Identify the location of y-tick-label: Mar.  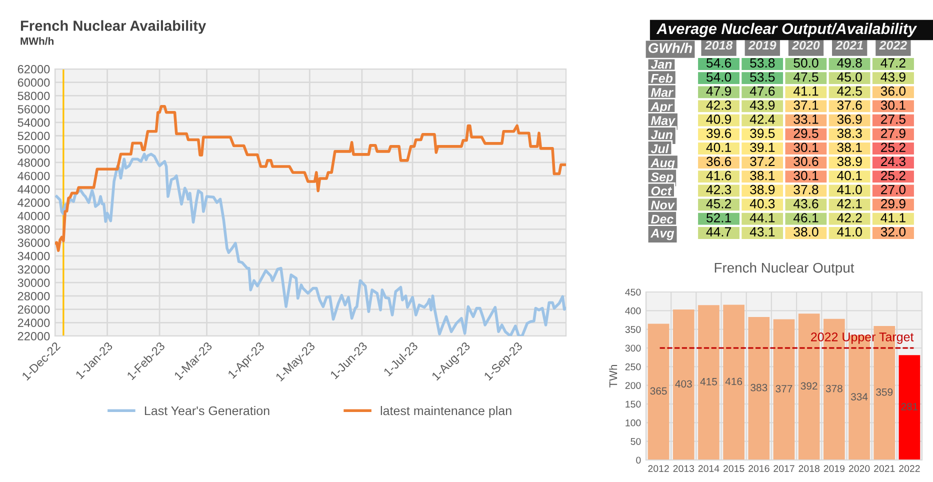
(662, 92).